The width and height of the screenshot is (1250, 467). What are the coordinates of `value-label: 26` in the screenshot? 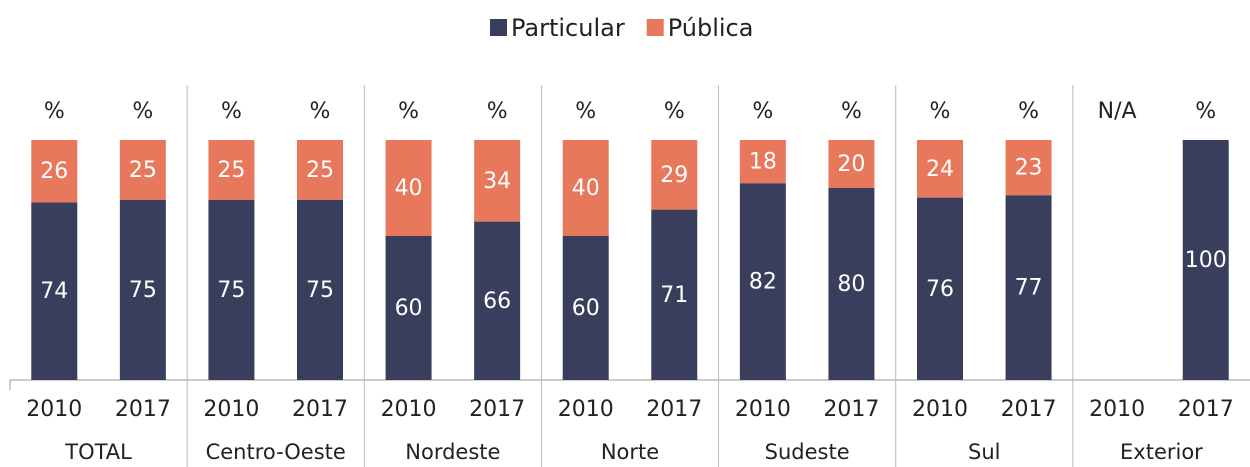 It's located at (54, 171).